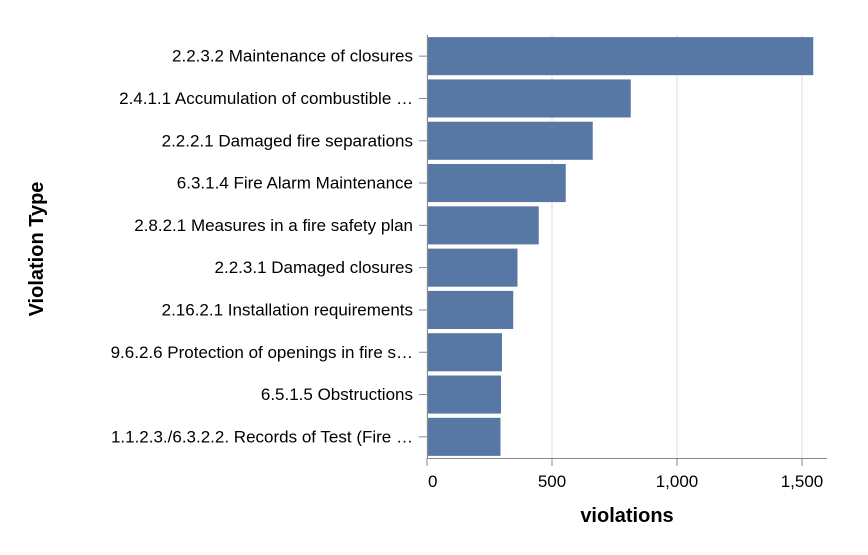 This screenshot has height=555, width=868. Describe the element at coordinates (626, 474) in the screenshot. I see `x-axis: 0 500 1,000 1,500` at that location.